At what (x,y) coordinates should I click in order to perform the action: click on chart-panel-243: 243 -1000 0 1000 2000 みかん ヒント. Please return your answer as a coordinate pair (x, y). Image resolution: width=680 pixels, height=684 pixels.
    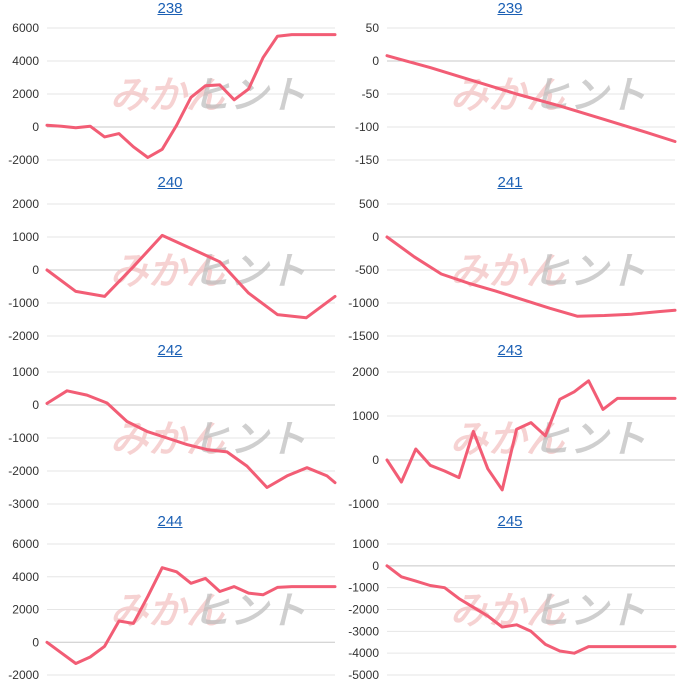
    Looking at the image, I should click on (510, 427).